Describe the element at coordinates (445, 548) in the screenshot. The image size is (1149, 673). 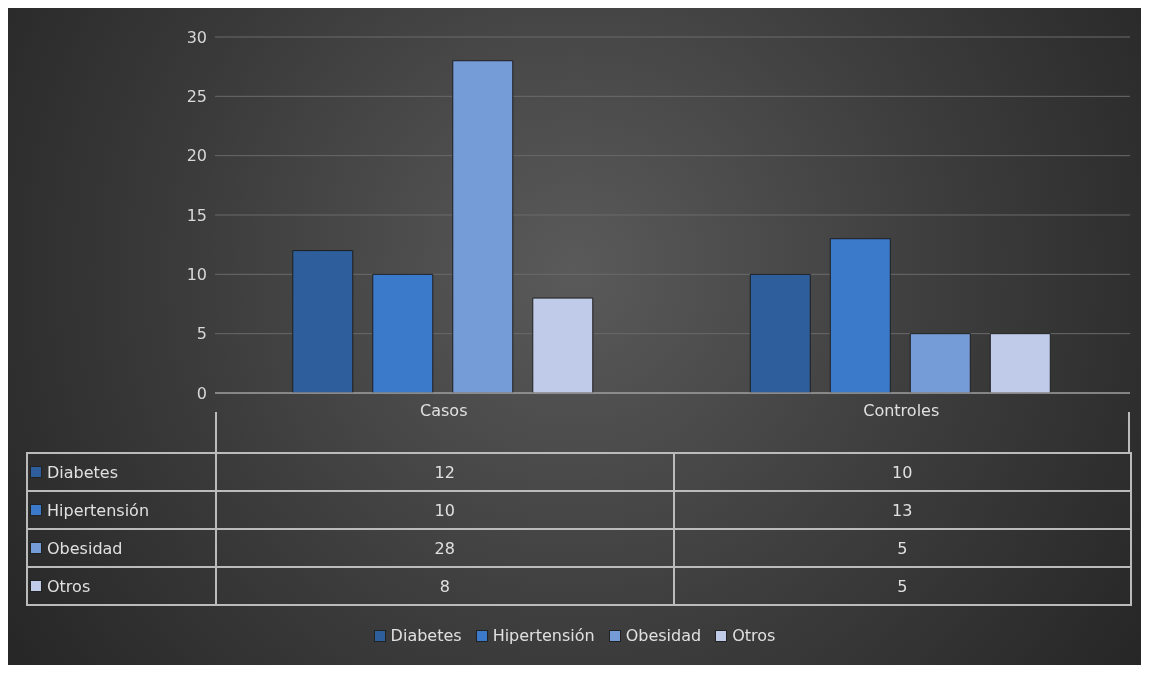
I see `data-label: 28` at that location.